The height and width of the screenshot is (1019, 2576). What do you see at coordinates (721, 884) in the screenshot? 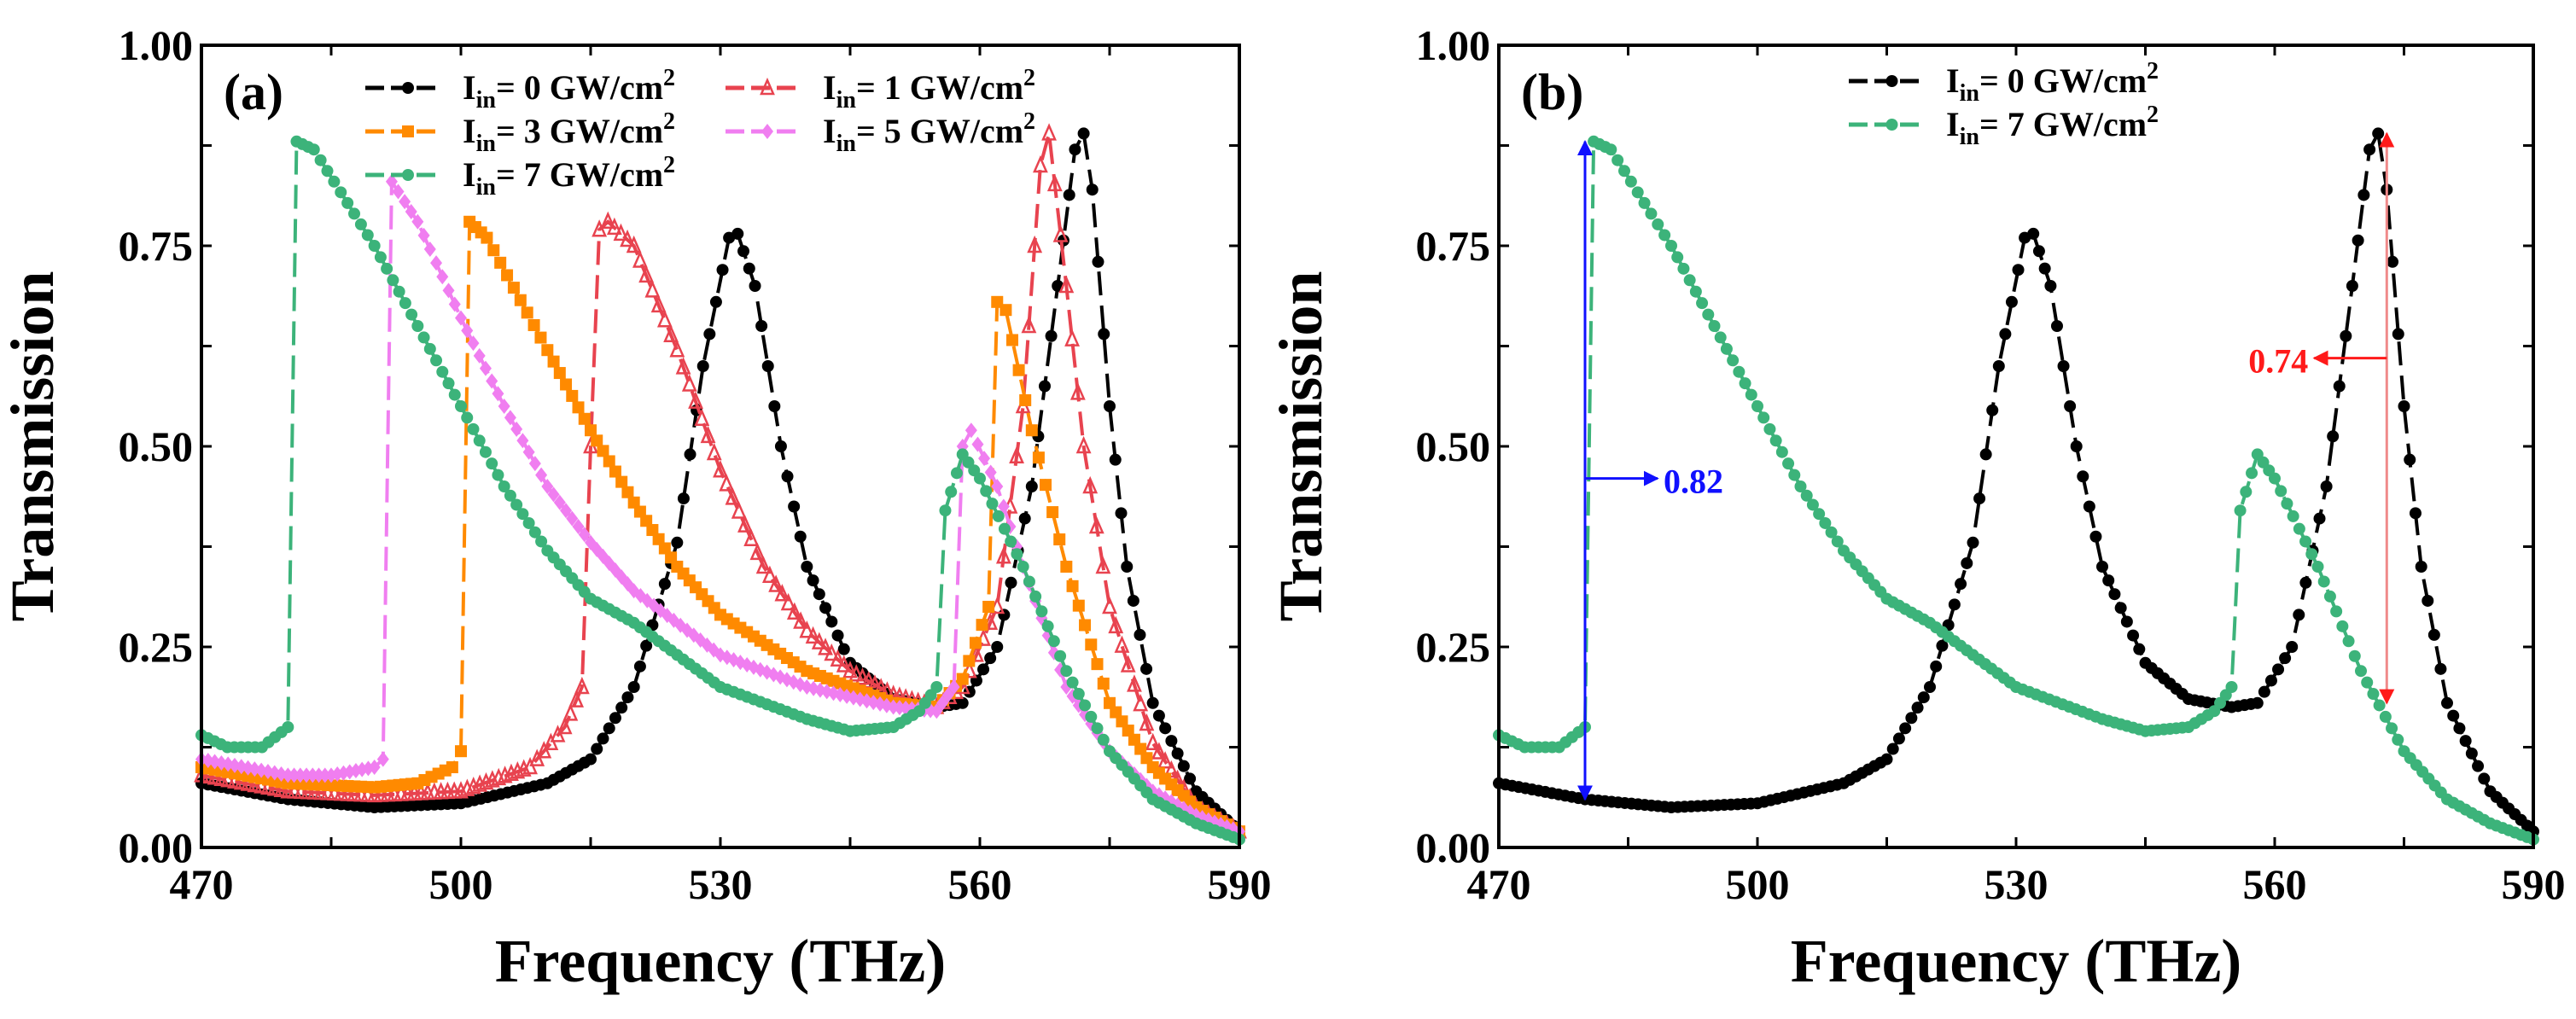
I see `x-tick-label: 530` at bounding box center [721, 884].